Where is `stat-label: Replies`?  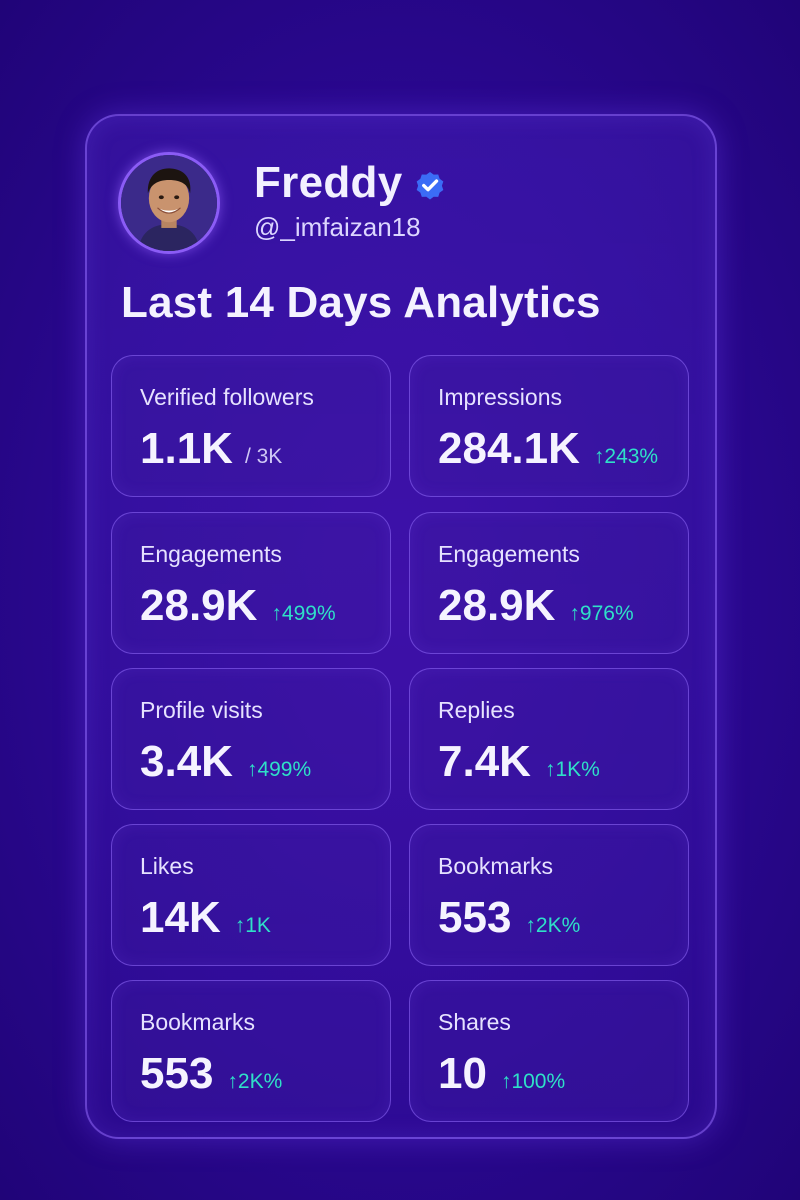 stat-label: Replies is located at coordinates (476, 710).